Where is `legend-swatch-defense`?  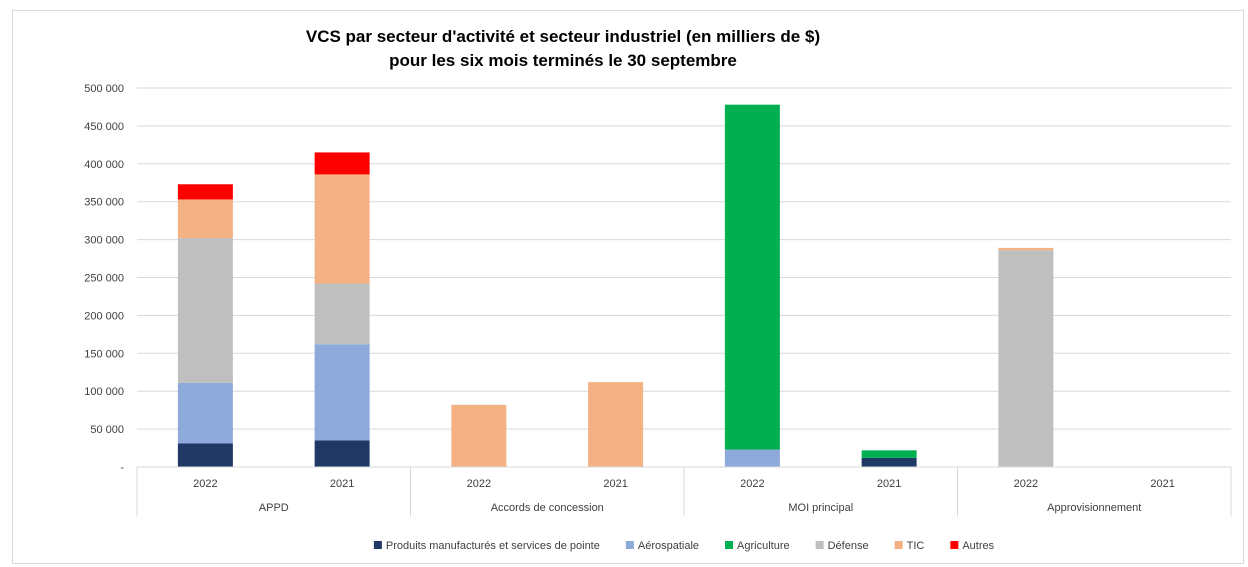 legend-swatch-defense is located at coordinates (819, 545).